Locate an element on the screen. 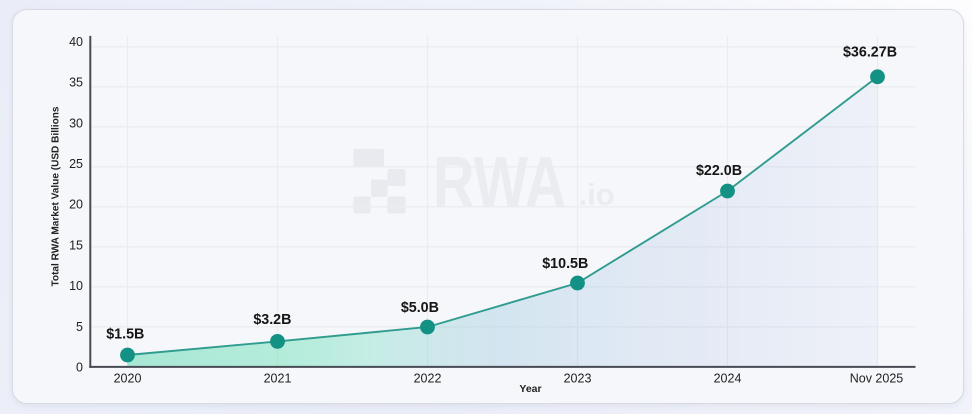  svg-text: 0 is located at coordinates (79, 368).